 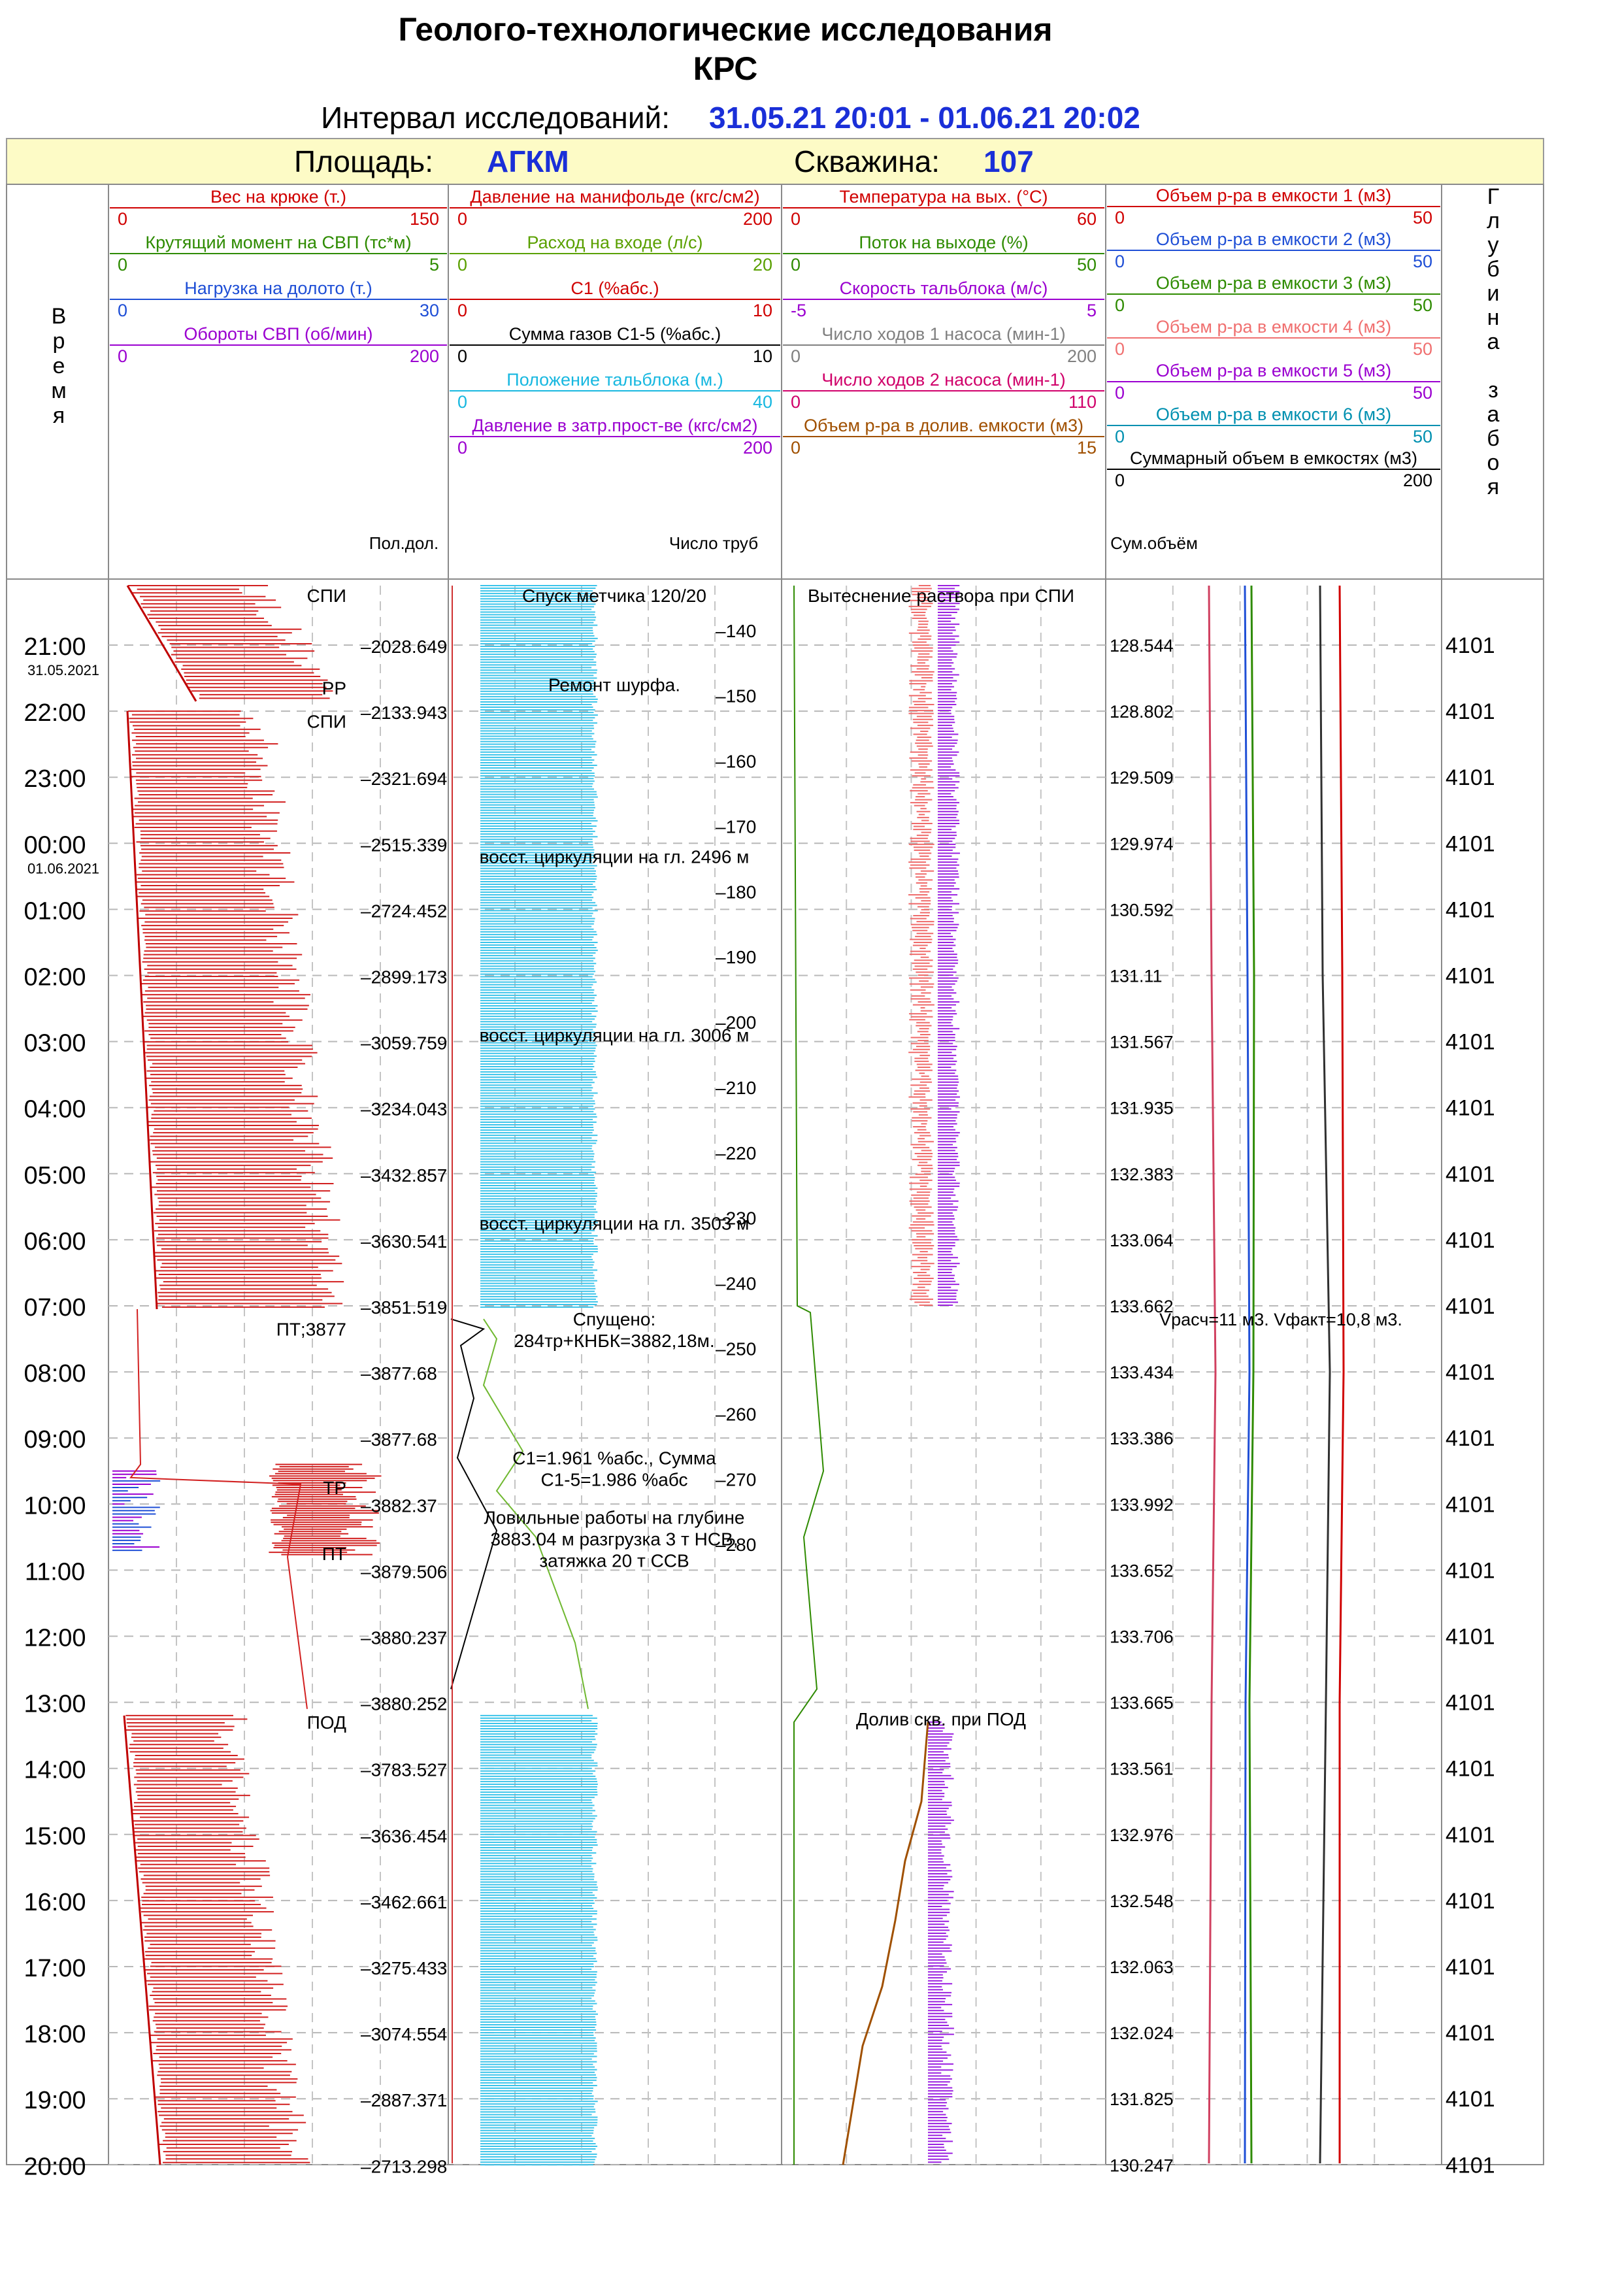 I want to click on curve-name: Суммарный объем в емкостях (м3), so click(x=1273, y=458).